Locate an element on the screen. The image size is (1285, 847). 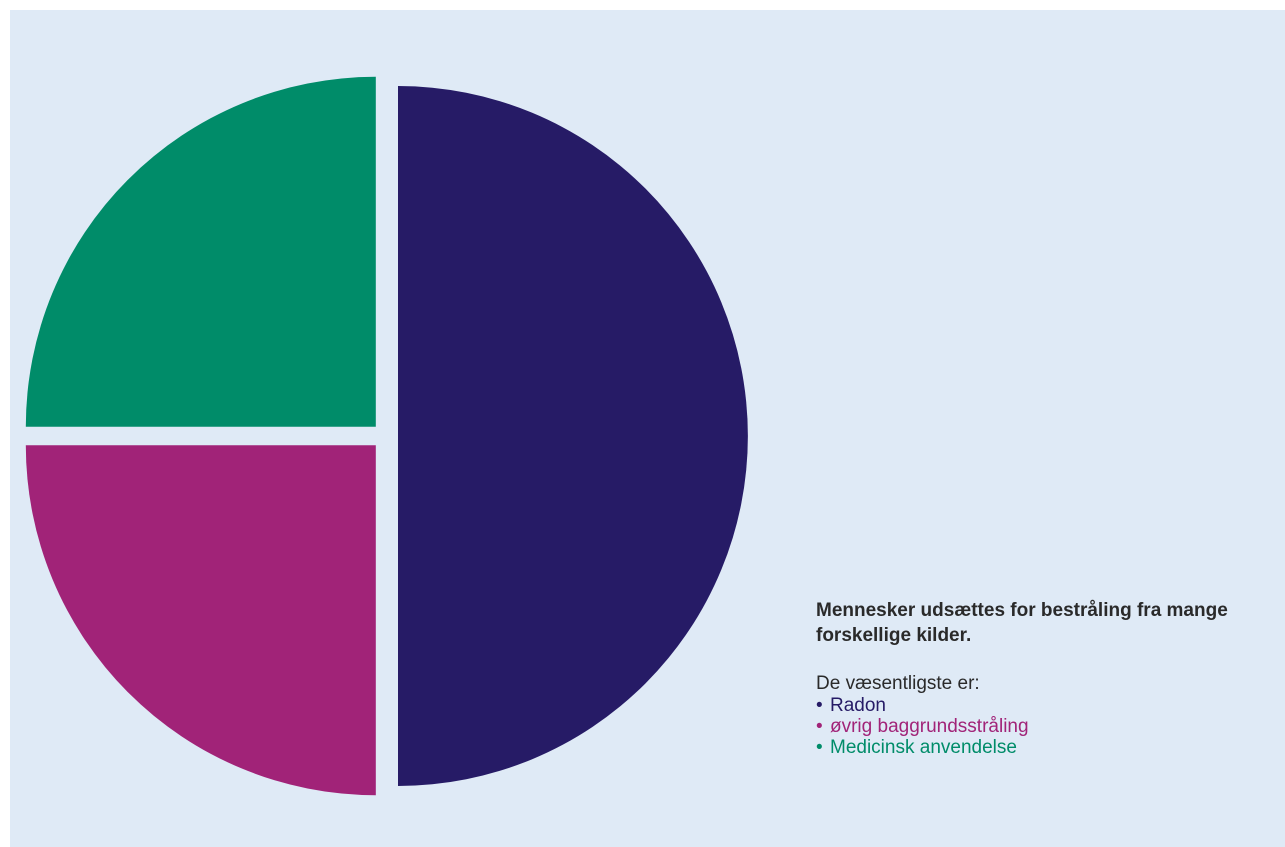
legend-item-medical: • Medicinsk anvendelse is located at coordinates (1046, 747).